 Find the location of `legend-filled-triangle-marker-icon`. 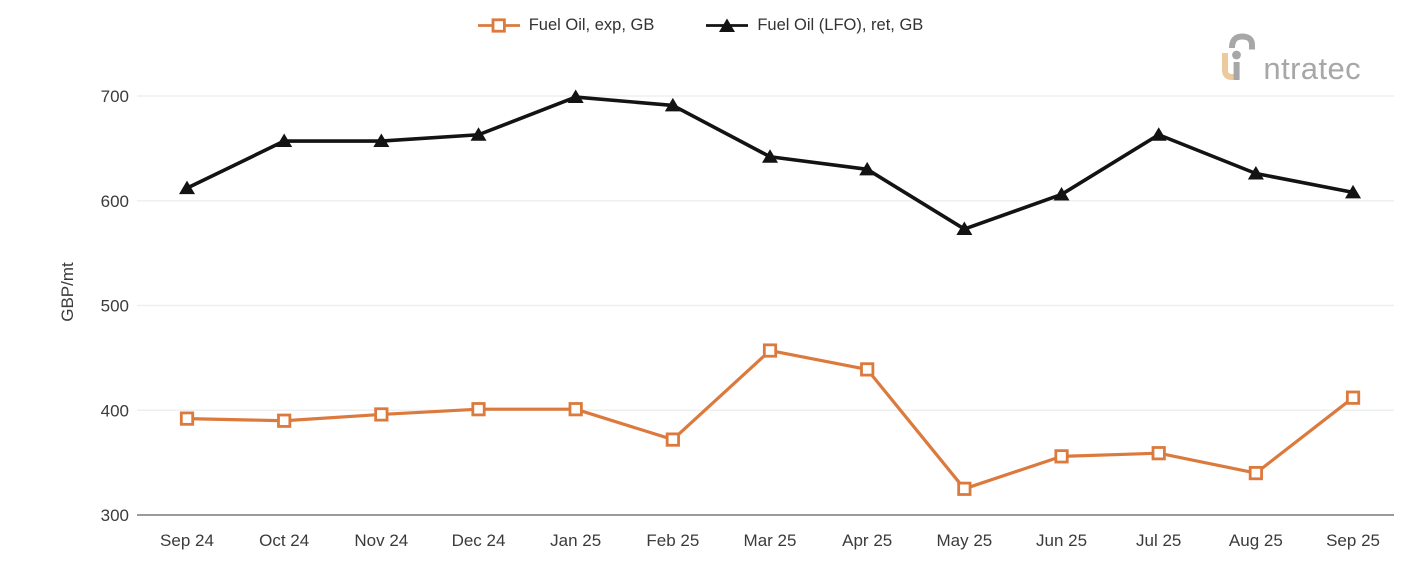

legend-filled-triangle-marker-icon is located at coordinates (727, 25).